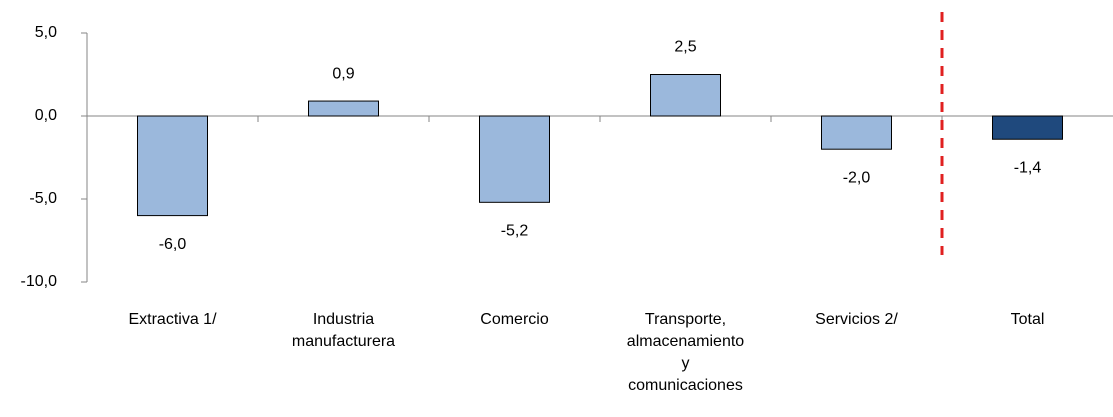 This screenshot has width=1113, height=417. Describe the element at coordinates (343, 330) in the screenshot. I see `x-tick-label: Industria manufacturera` at that location.